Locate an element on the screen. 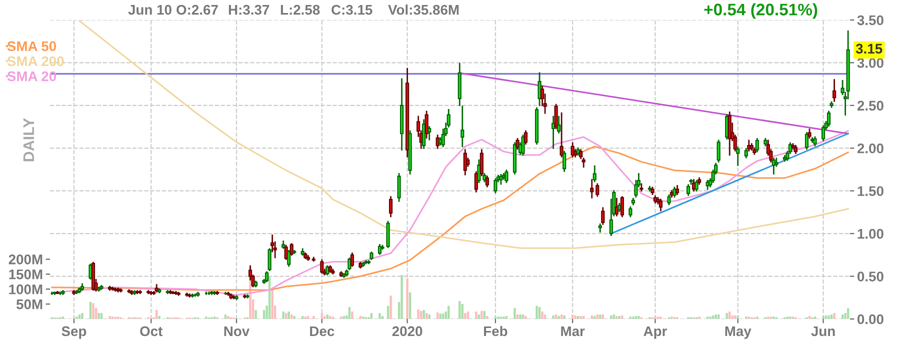 Image resolution: width=900 pixels, height=340 pixels. x-tick-label: Jun is located at coordinates (823, 331).